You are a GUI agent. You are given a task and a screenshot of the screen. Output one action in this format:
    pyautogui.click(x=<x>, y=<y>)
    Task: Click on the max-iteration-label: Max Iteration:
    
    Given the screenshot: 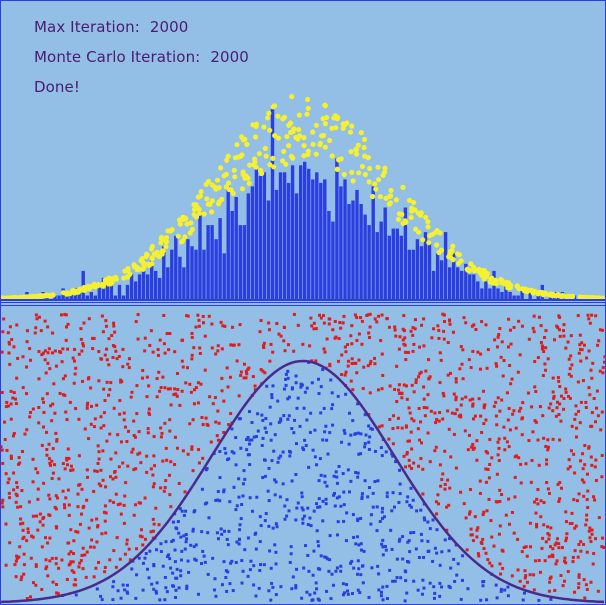 What is the action you would take?
    pyautogui.click(x=87, y=27)
    